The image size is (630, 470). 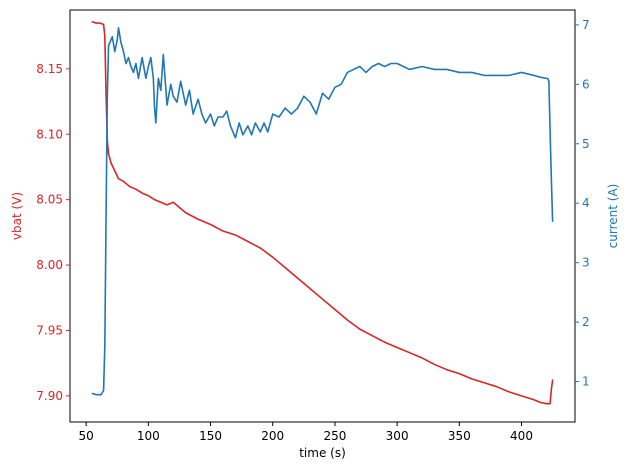 What do you see at coordinates (49, 69) in the screenshot?
I see `y-left-tick-label: 8.15` at bounding box center [49, 69].